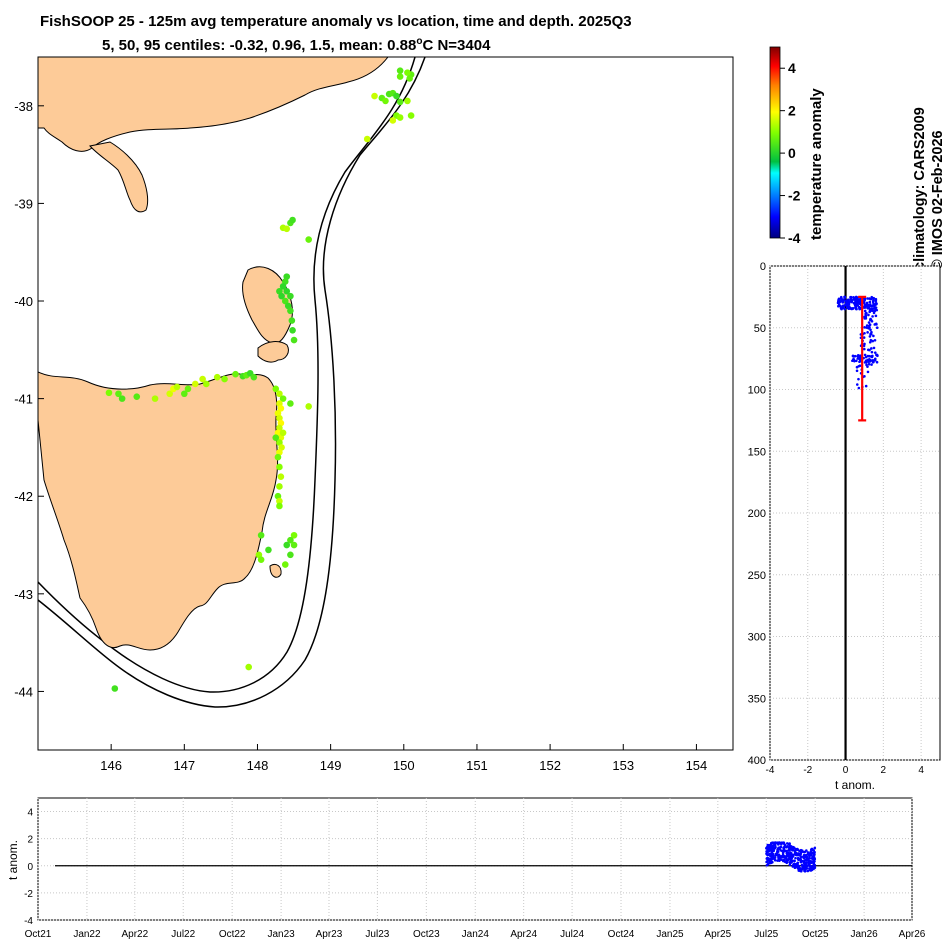 The image size is (950, 950). What do you see at coordinates (184, 765) in the screenshot?
I see `map-xtick-label: 147` at bounding box center [184, 765].